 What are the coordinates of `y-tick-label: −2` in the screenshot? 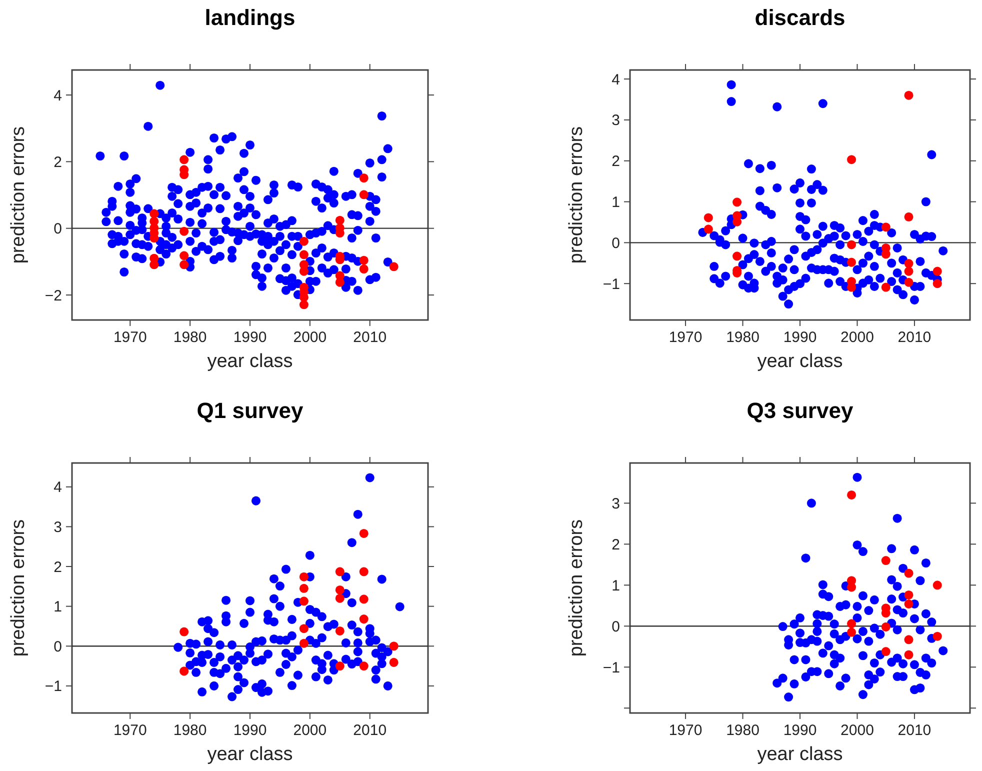 It's located at (53, 295).